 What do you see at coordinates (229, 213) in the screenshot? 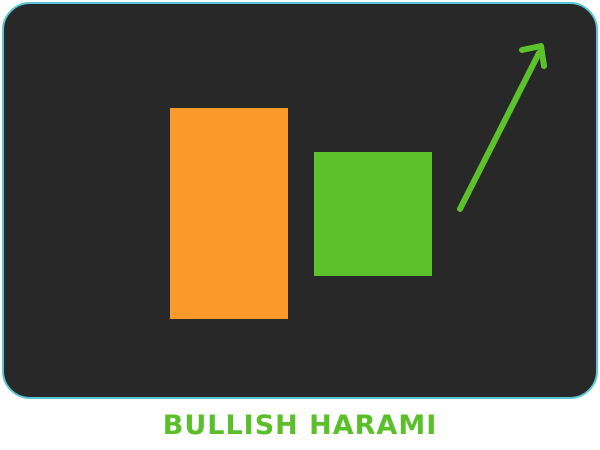
I see `bearish-candle` at bounding box center [229, 213].